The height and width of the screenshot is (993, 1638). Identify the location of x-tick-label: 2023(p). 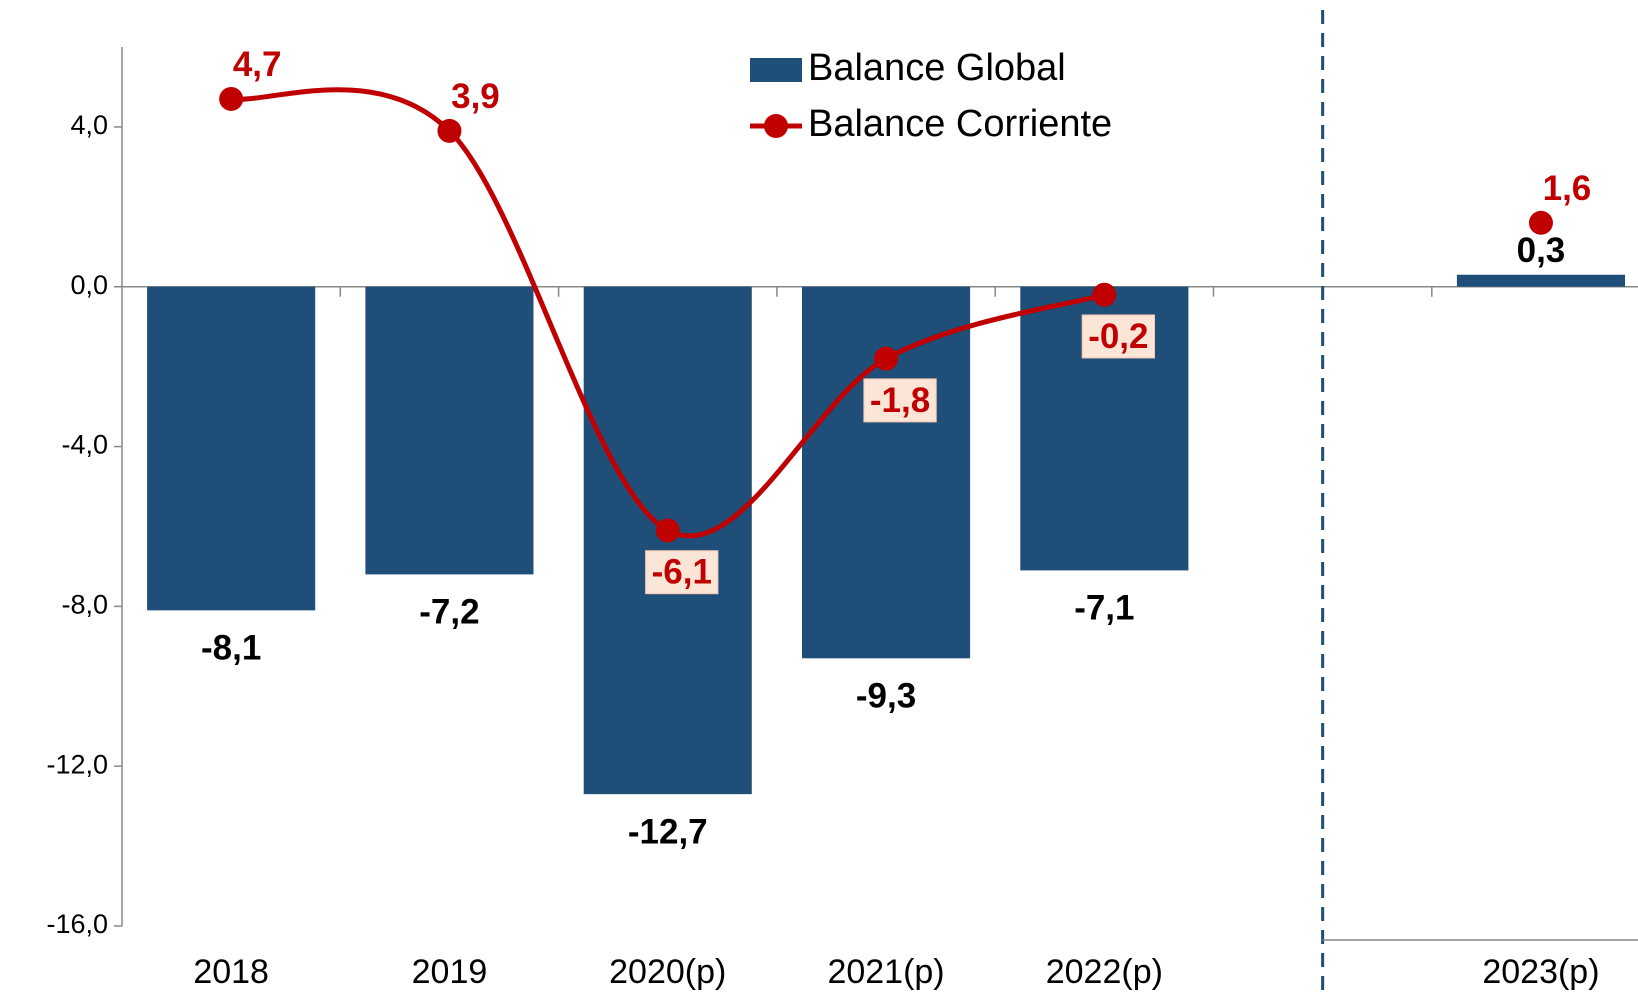
(1540, 972).